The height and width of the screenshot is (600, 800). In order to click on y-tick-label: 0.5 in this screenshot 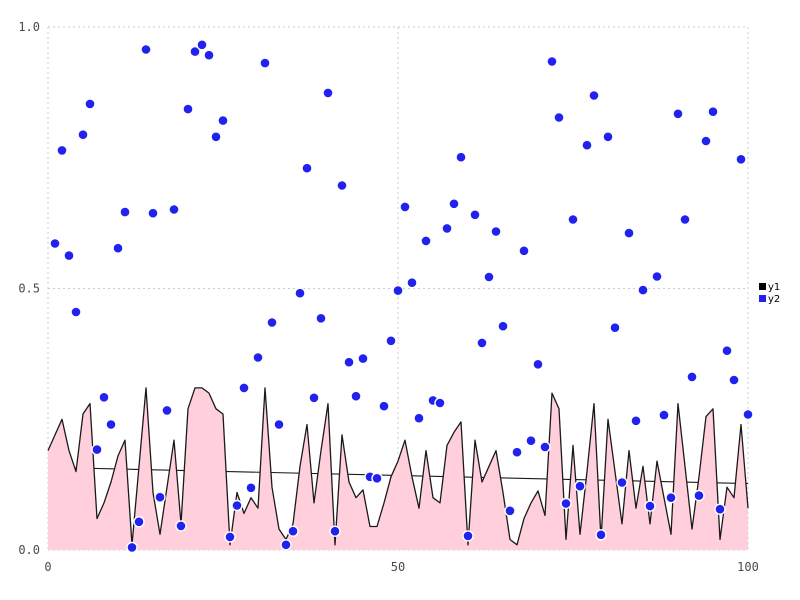, I will do `click(29, 289)`.